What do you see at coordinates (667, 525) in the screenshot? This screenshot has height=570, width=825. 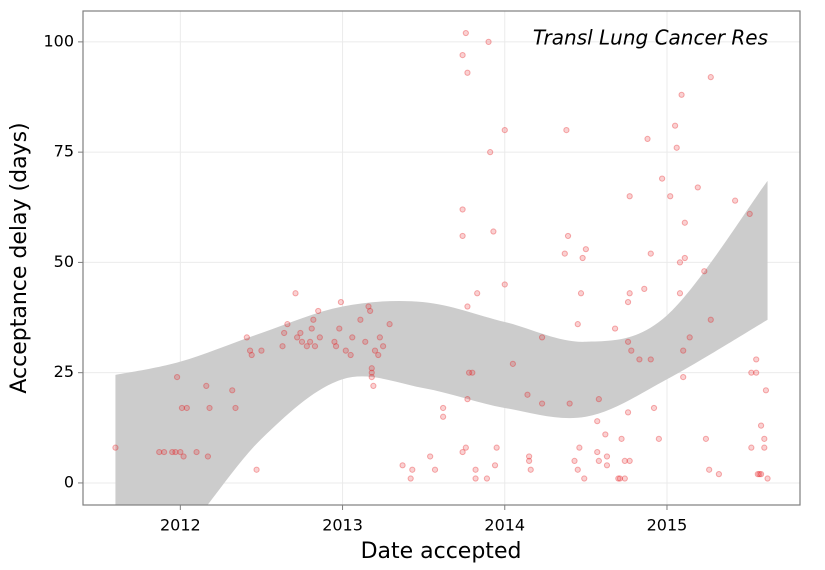 I see `x-tick-label: 2015` at bounding box center [667, 525].